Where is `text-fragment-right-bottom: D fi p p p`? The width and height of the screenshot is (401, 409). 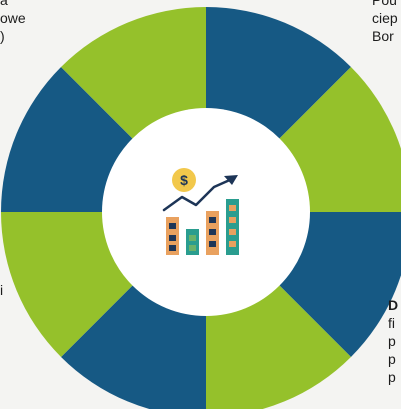
text-fragment-right-bottom: D fi p p p is located at coordinates (394, 341).